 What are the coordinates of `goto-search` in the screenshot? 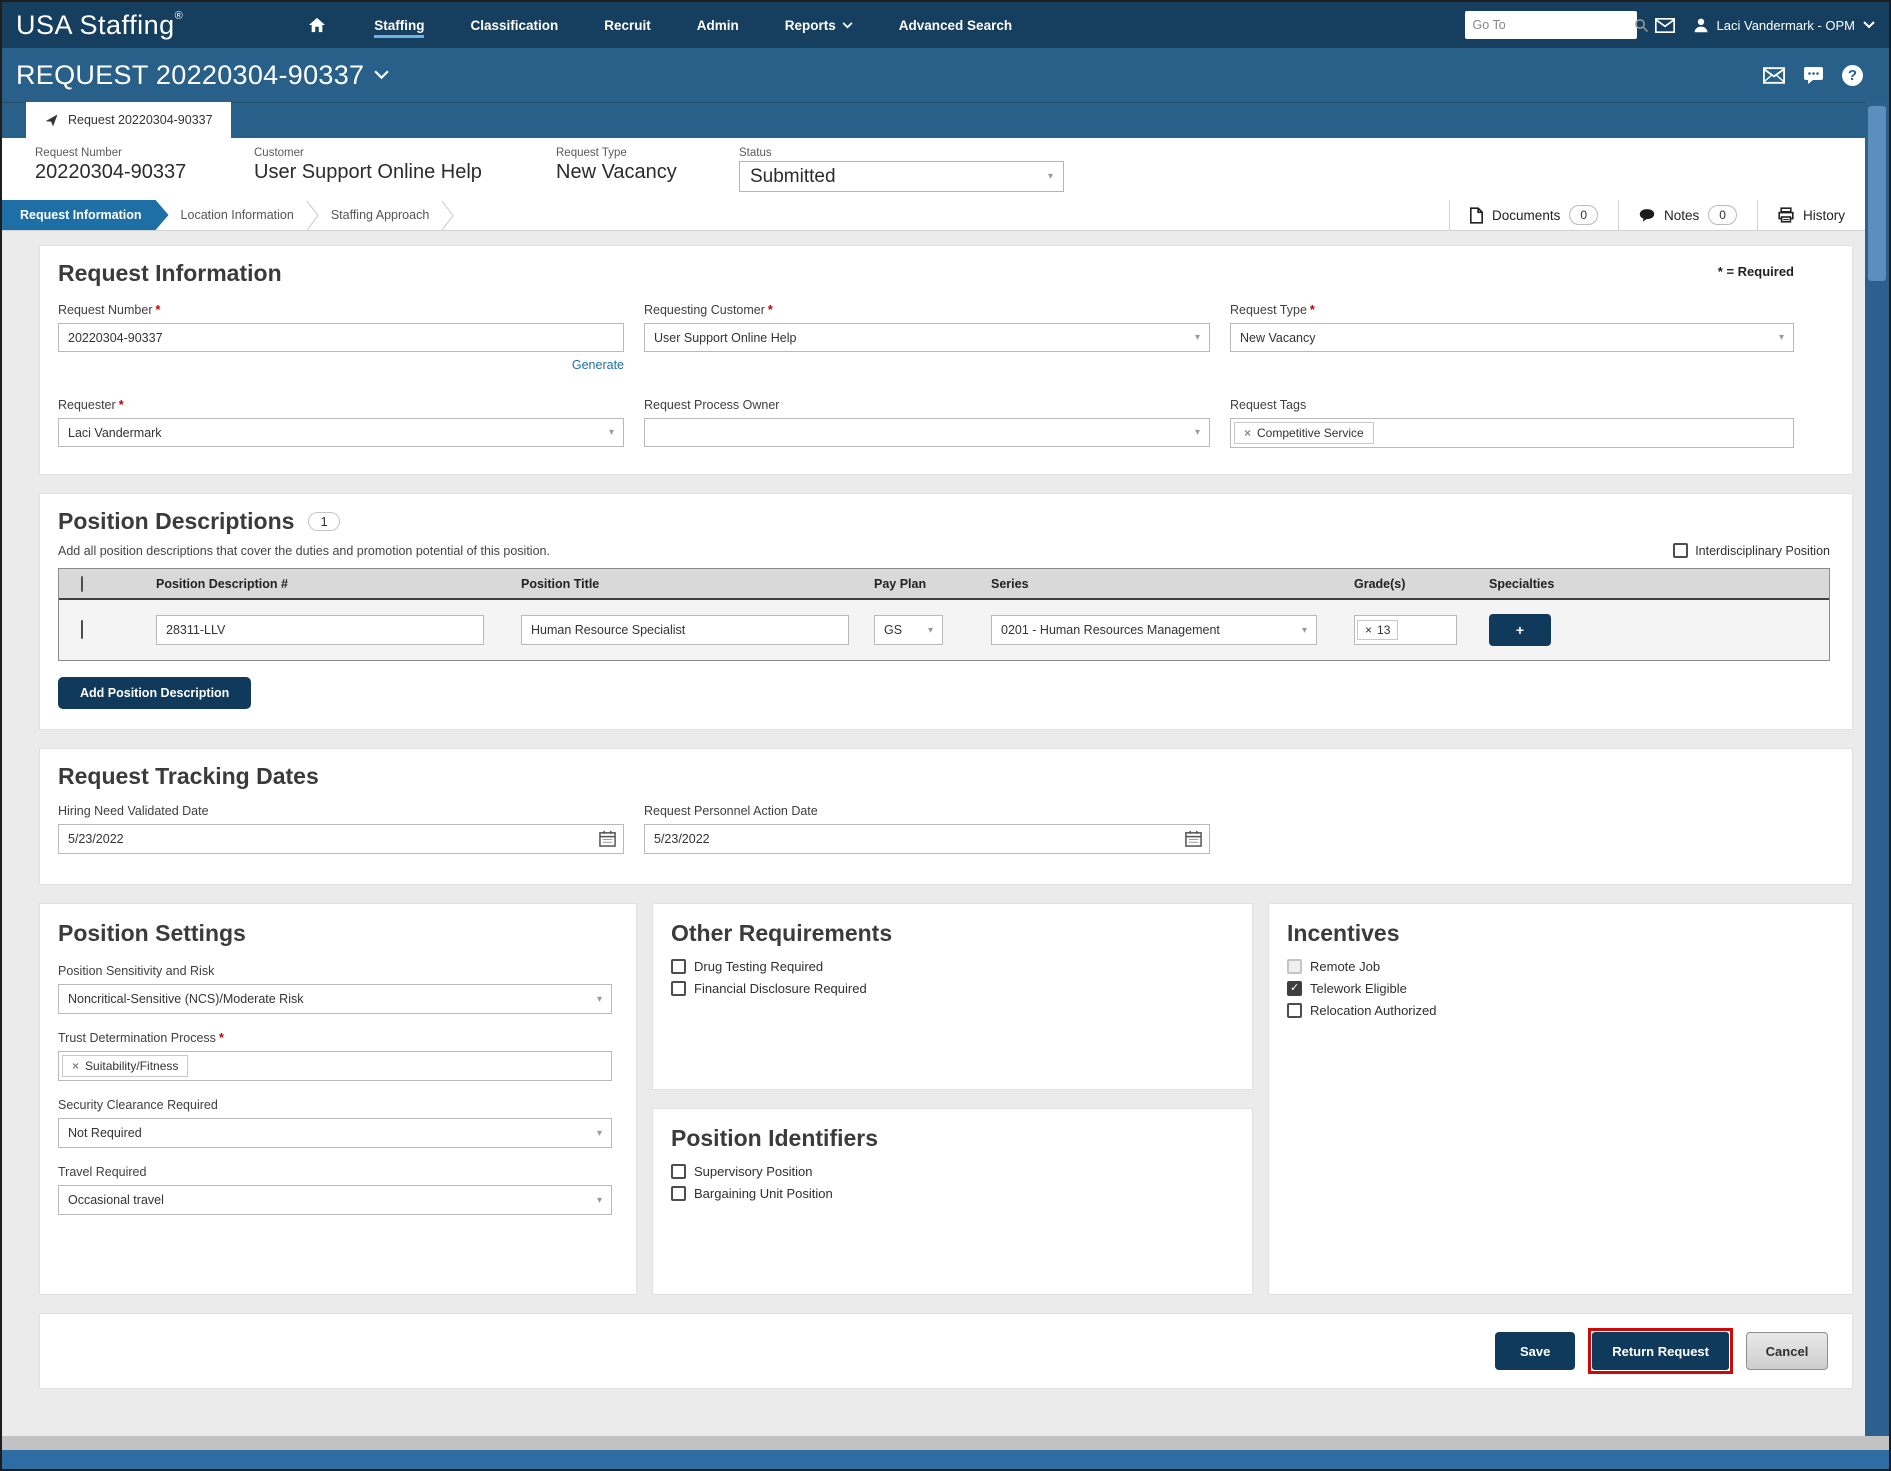 It's located at (1556, 25).